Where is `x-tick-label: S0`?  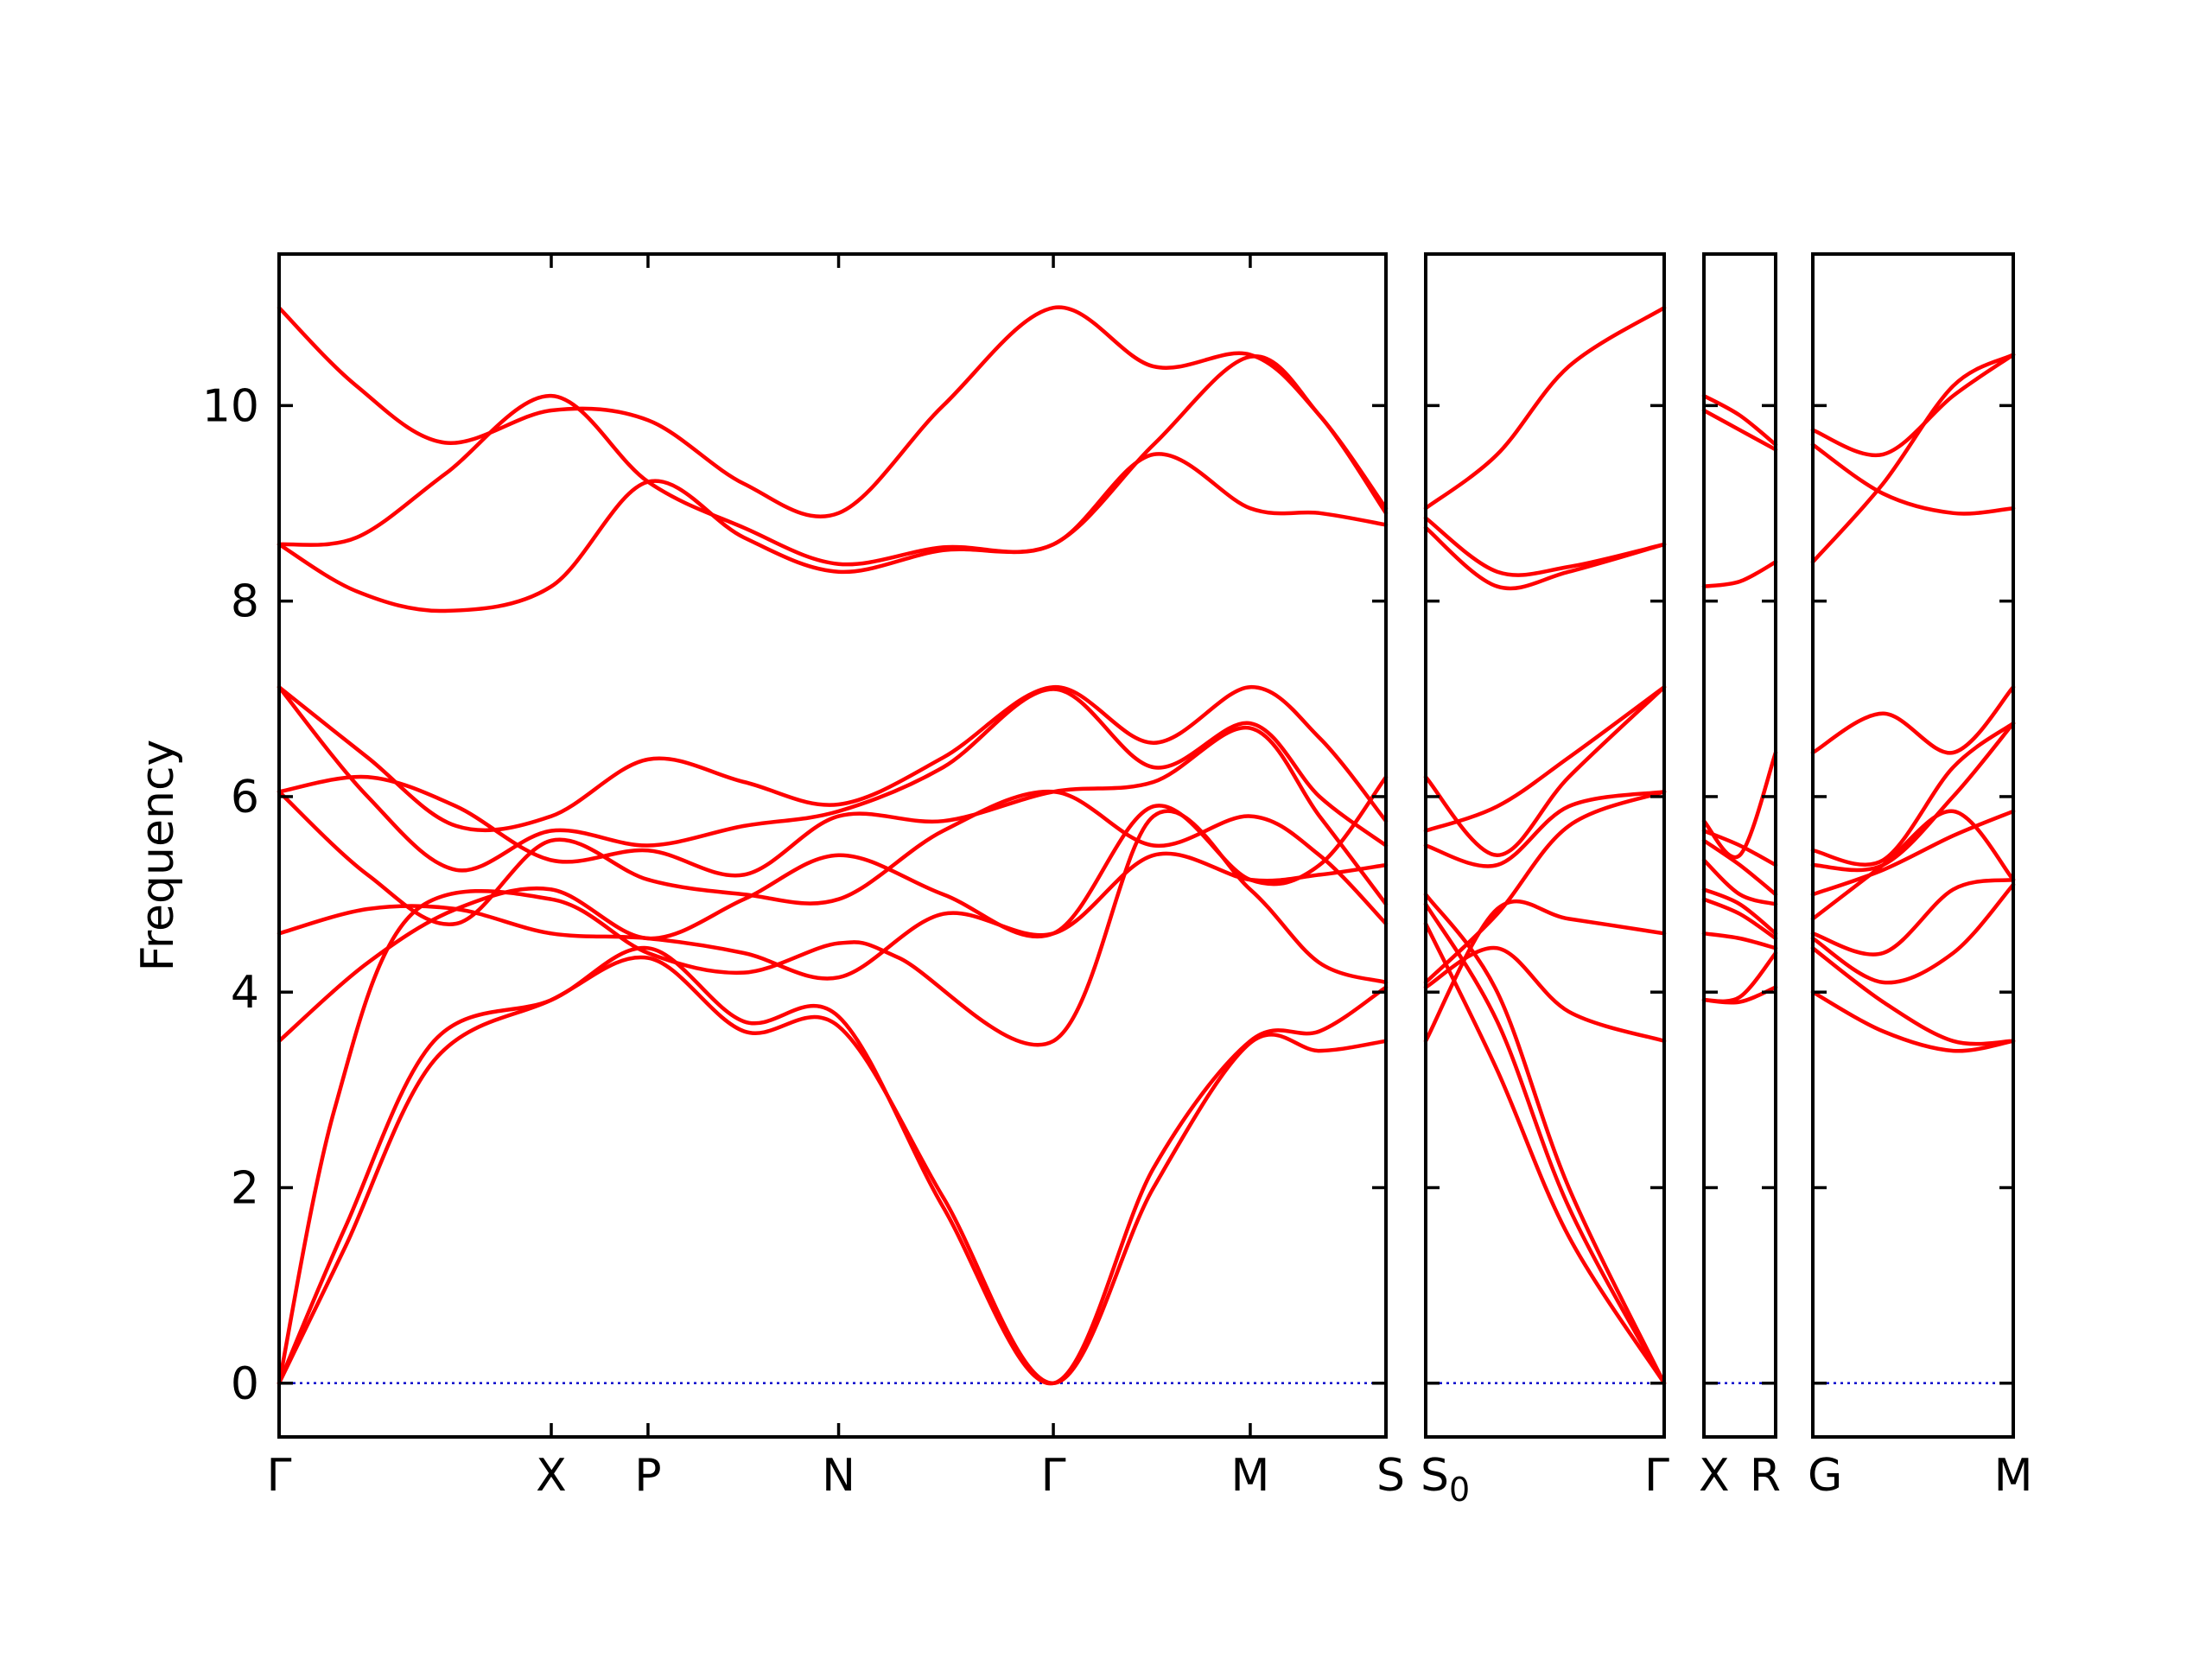 x-tick-label: S0 is located at coordinates (1445, 1479).